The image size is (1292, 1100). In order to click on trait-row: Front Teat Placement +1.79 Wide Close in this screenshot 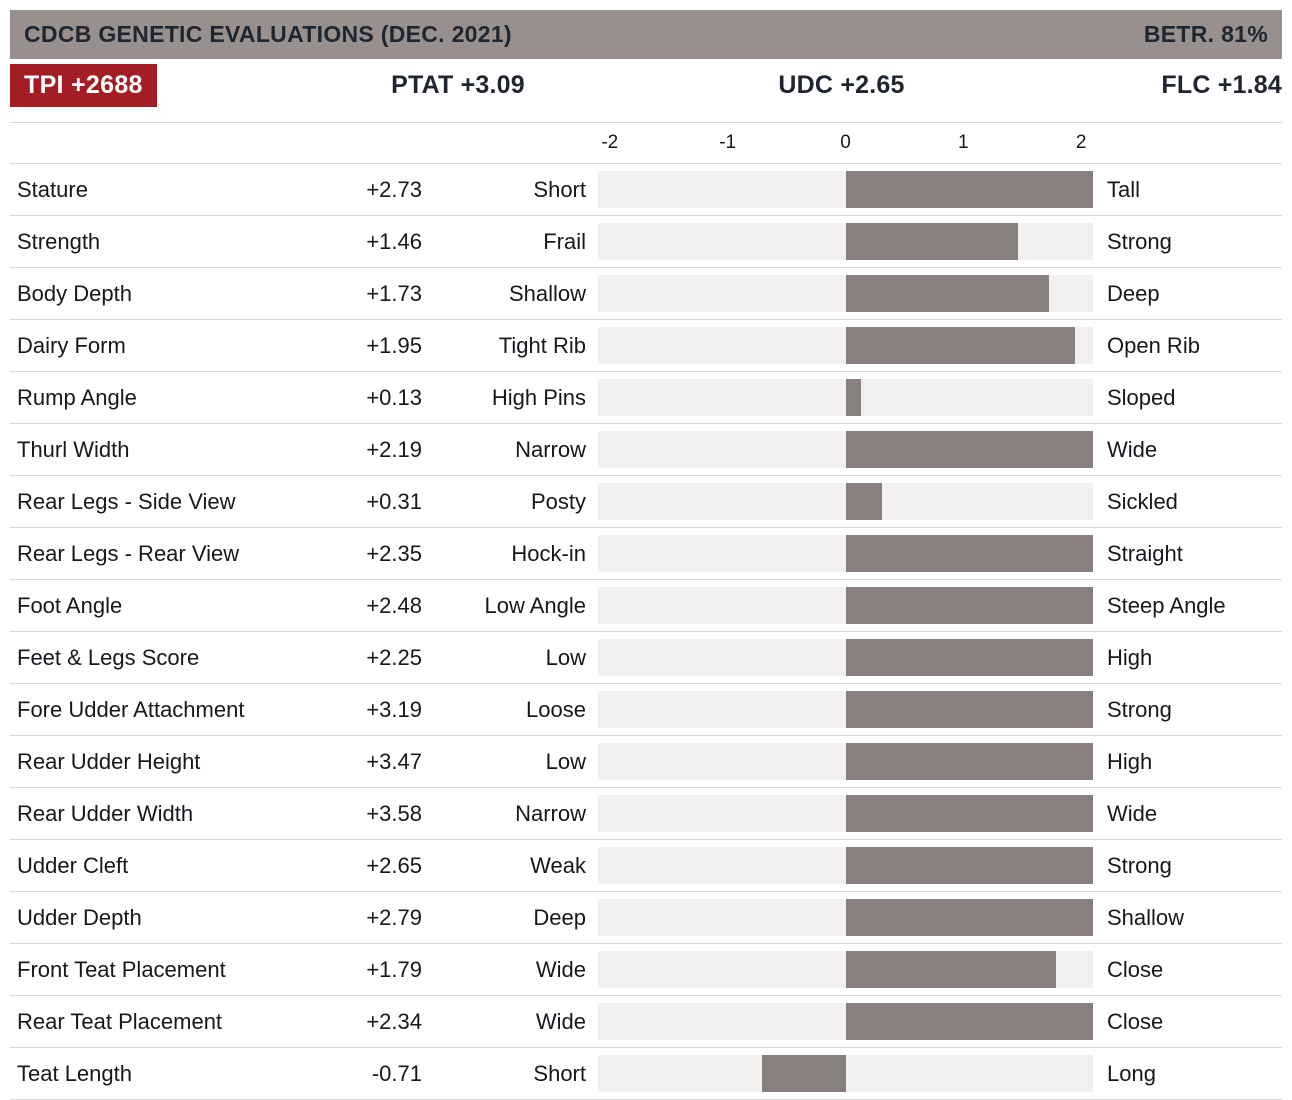, I will do `click(646, 970)`.